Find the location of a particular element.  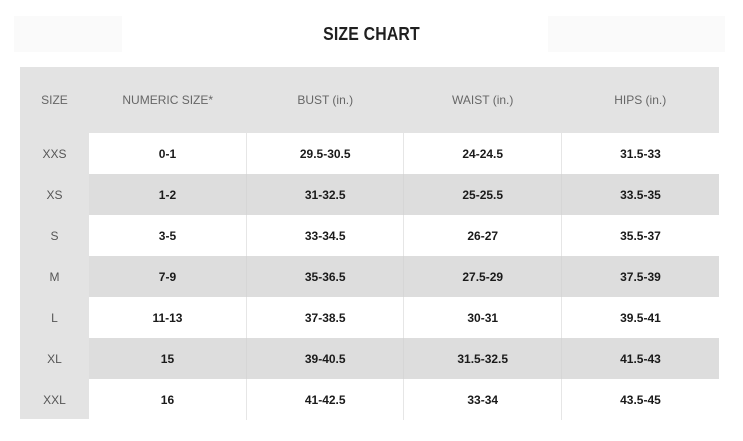

table-row: XL 15 39-40.5 31.5-32.5 41.5-43 is located at coordinates (369, 358).